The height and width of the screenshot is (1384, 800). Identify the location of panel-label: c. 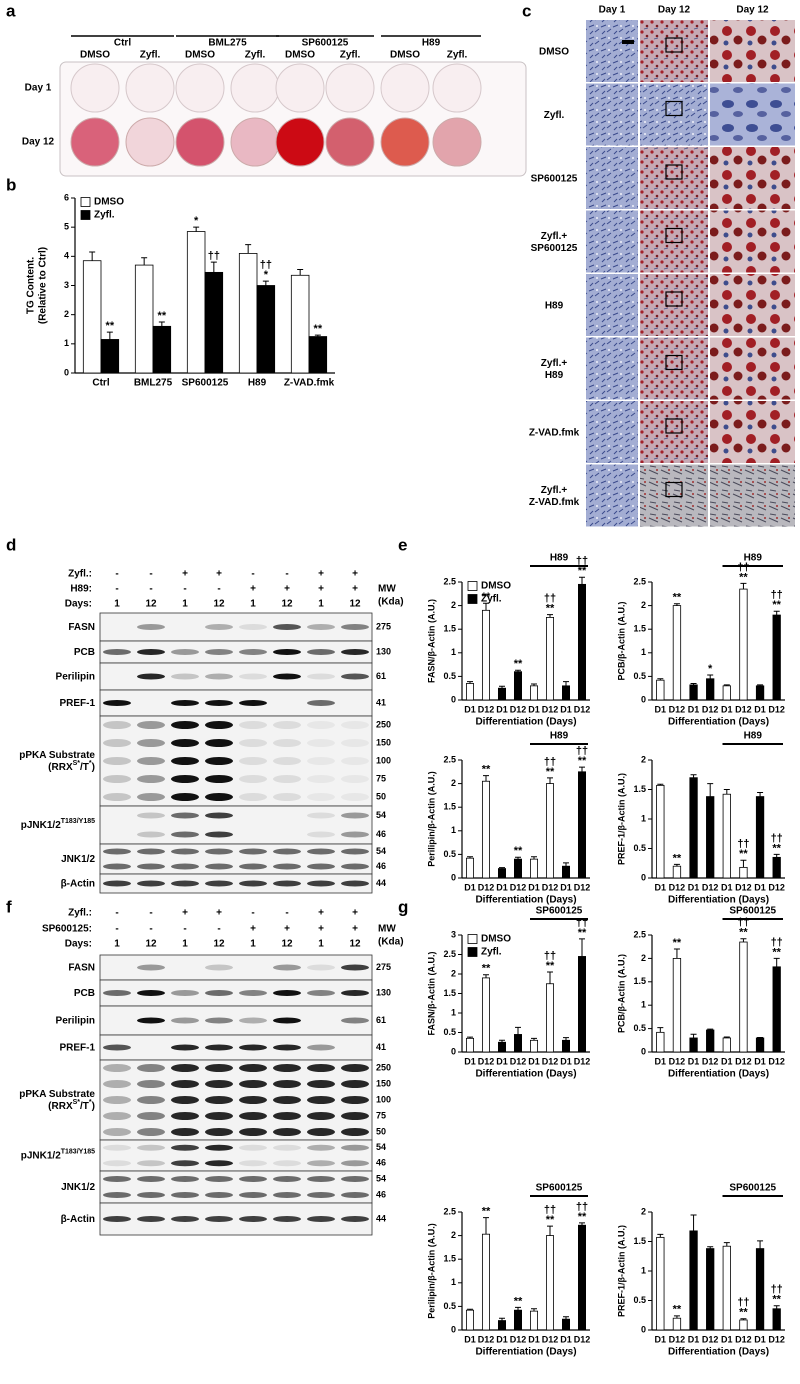
(526, 10).